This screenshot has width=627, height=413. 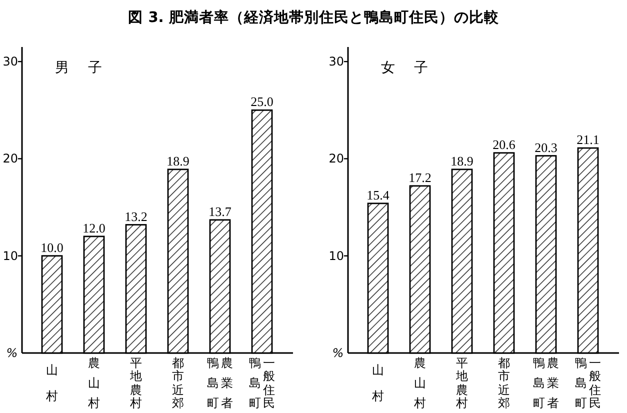 I want to click on data-label: 25.0, so click(x=262, y=102).